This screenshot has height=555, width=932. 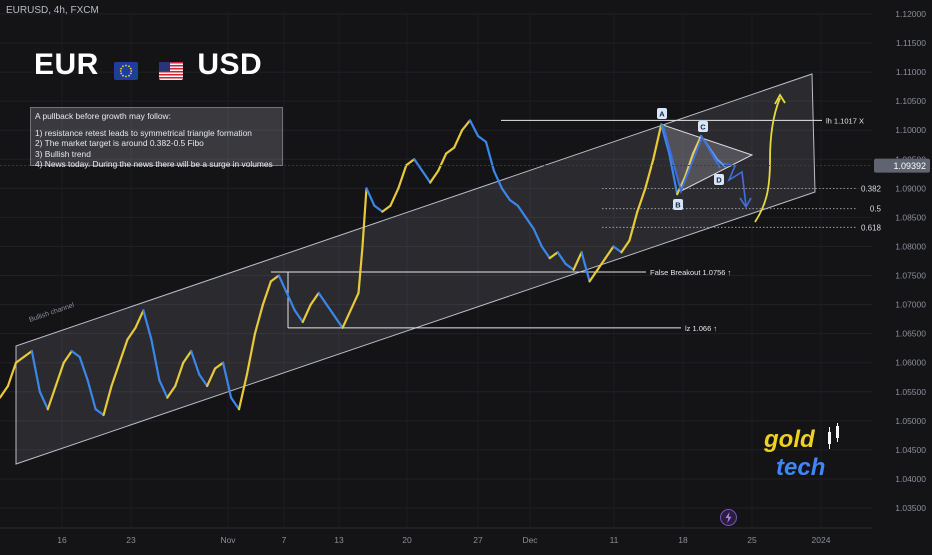 What do you see at coordinates (910, 392) in the screenshot?
I see `price-tick-label: 1.05500` at bounding box center [910, 392].